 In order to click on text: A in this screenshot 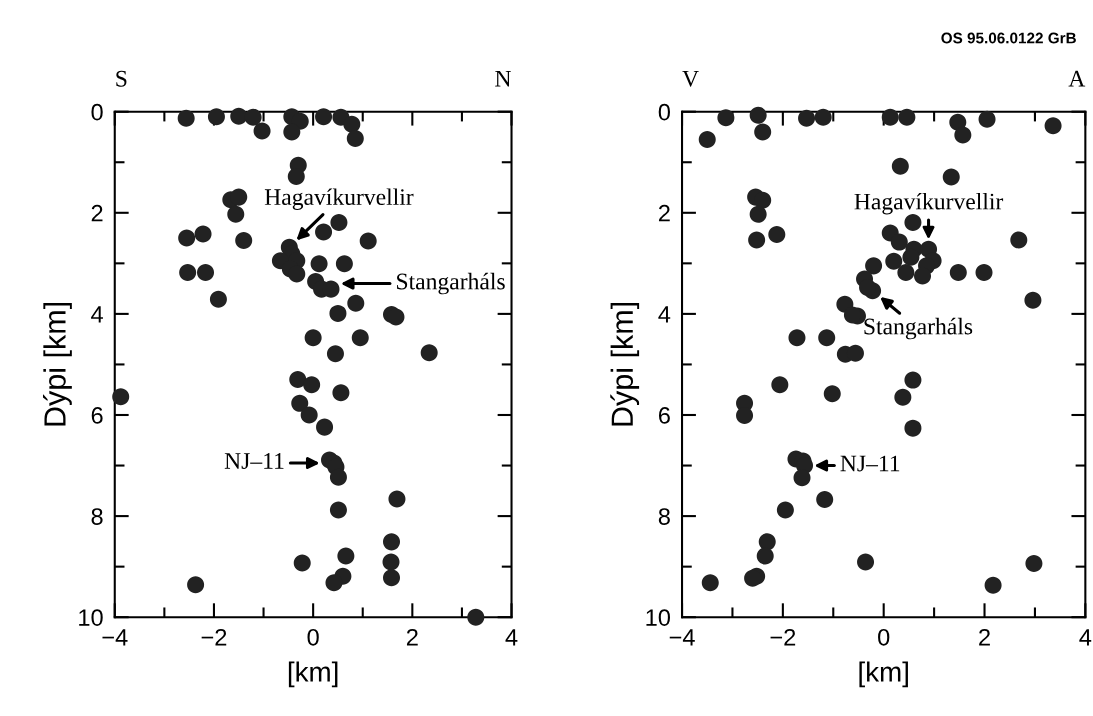, I will do `click(1077, 78)`.